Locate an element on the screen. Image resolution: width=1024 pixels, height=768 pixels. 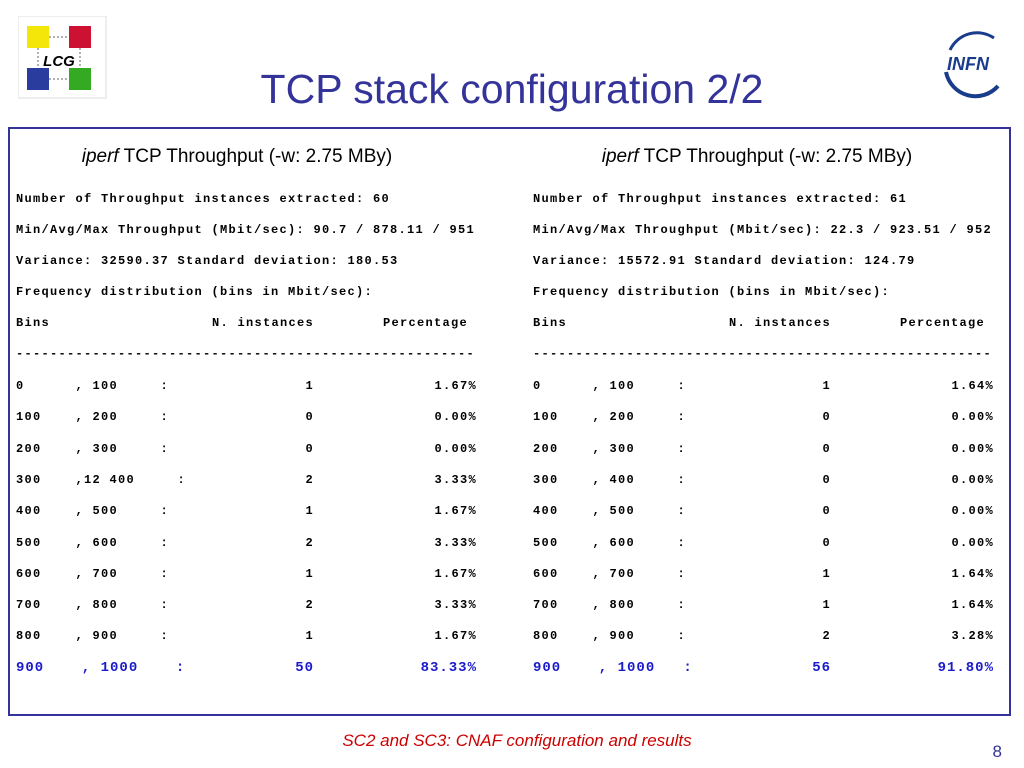
slide-title: TCP stack configuration 2/2 is located at coordinates (512, 89).